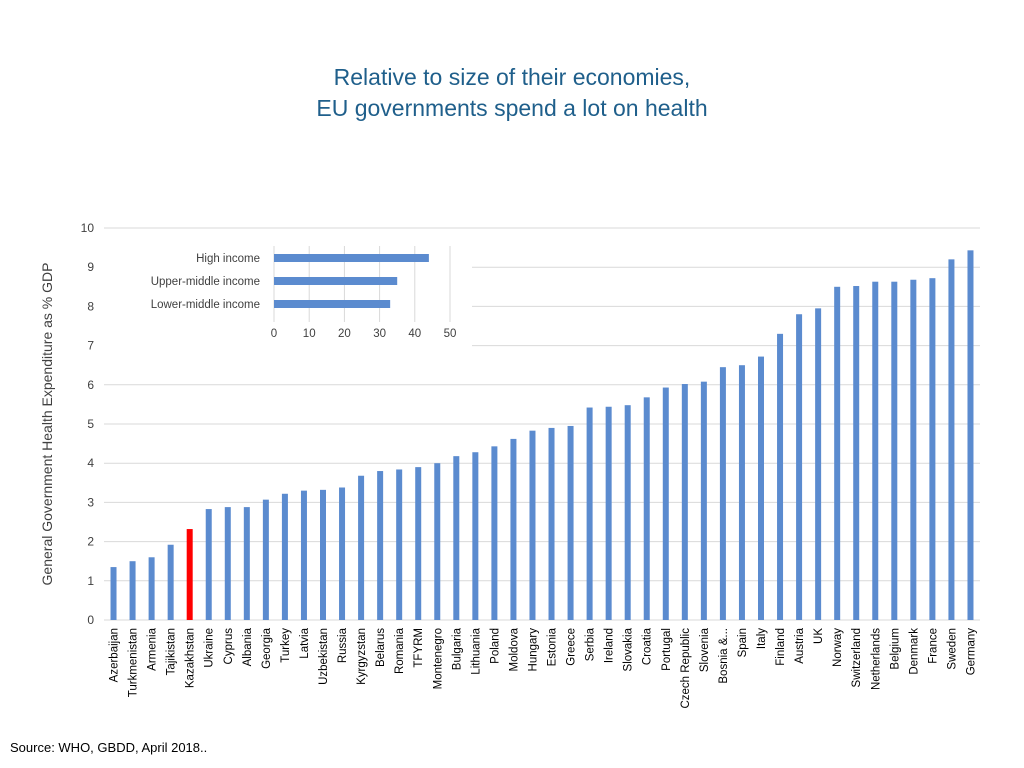 The height and width of the screenshot is (768, 1024). I want to click on bar-norway, so click(837, 453).